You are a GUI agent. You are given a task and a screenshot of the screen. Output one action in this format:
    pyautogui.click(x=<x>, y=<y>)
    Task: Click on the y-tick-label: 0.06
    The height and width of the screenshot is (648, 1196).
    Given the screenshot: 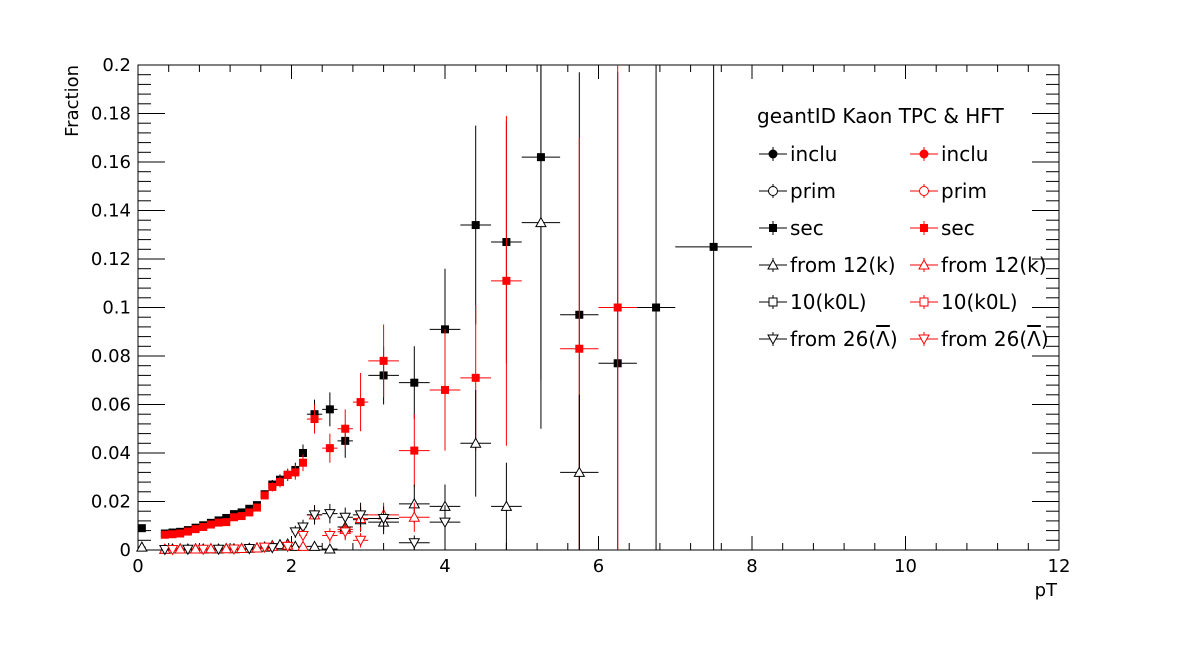 What is the action you would take?
    pyautogui.click(x=111, y=405)
    